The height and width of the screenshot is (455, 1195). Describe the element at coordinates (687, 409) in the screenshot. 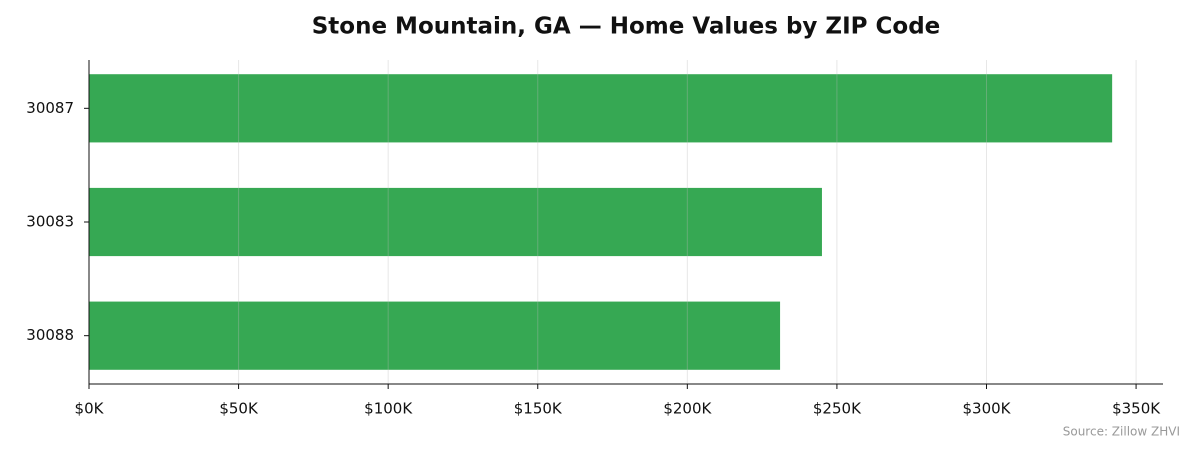

I see `x-tick-label: $200K` at that location.